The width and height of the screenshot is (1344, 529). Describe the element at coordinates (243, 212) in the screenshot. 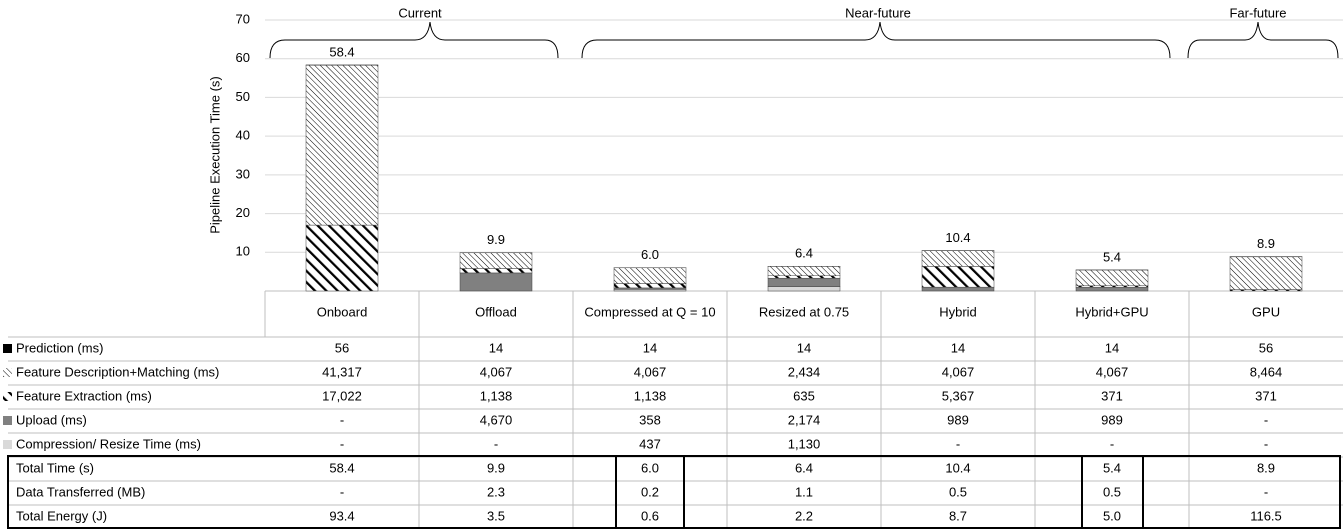

I see `y-tick-label: 20` at that location.